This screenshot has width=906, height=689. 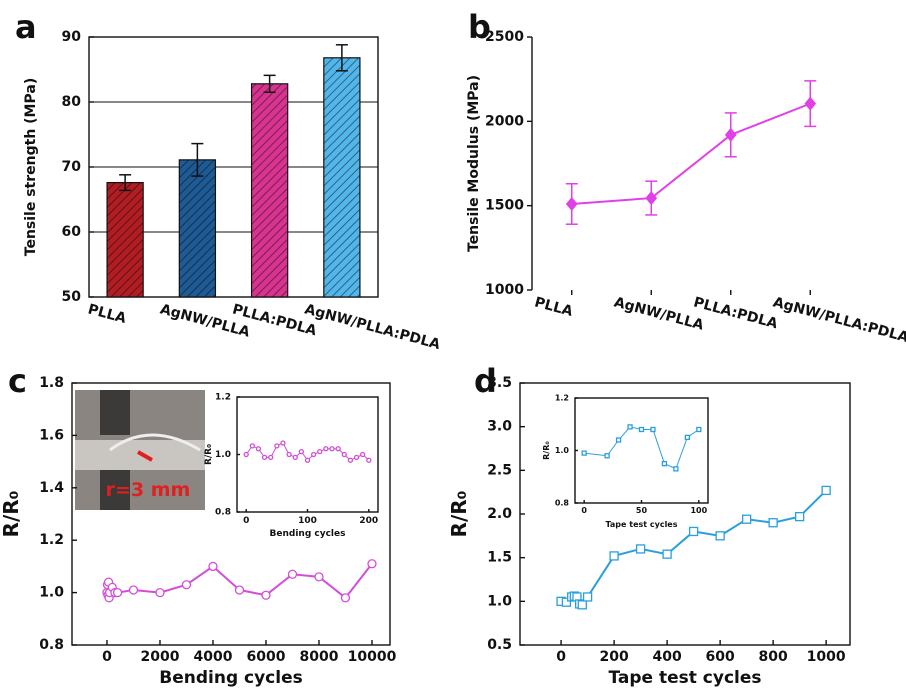 What do you see at coordinates (372, 327) in the screenshot?
I see `x-tick-label: AgNW/PLLA:PDLA` at bounding box center [372, 327].